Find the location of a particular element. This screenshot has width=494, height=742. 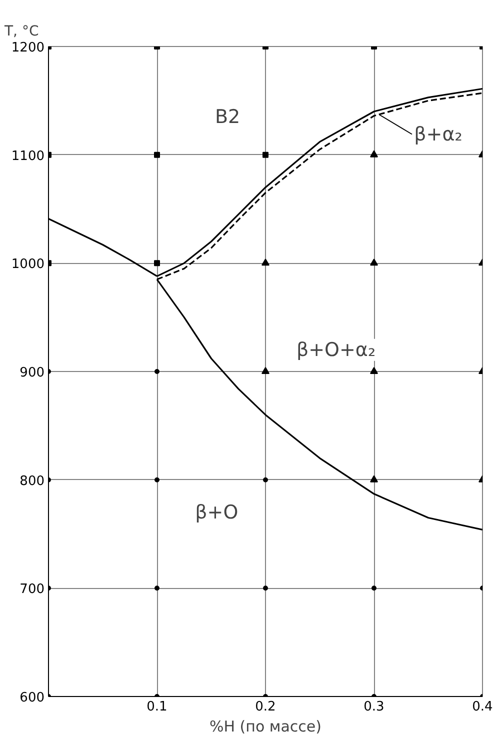

y-tick-label: 600 is located at coordinates (32, 698).